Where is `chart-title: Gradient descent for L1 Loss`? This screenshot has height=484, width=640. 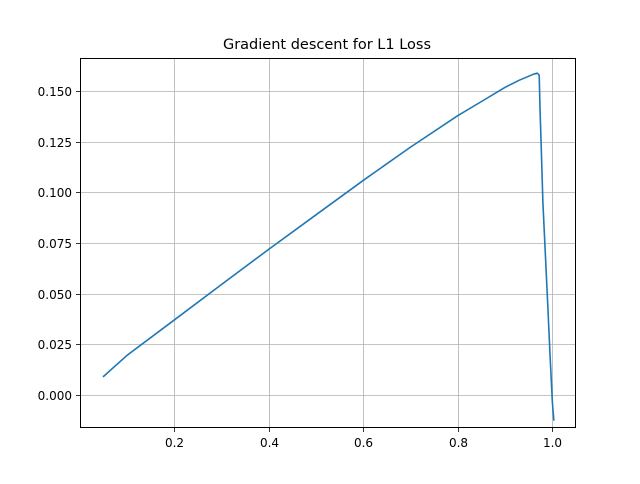
chart-title: Gradient descent for L1 Loss is located at coordinates (327, 45).